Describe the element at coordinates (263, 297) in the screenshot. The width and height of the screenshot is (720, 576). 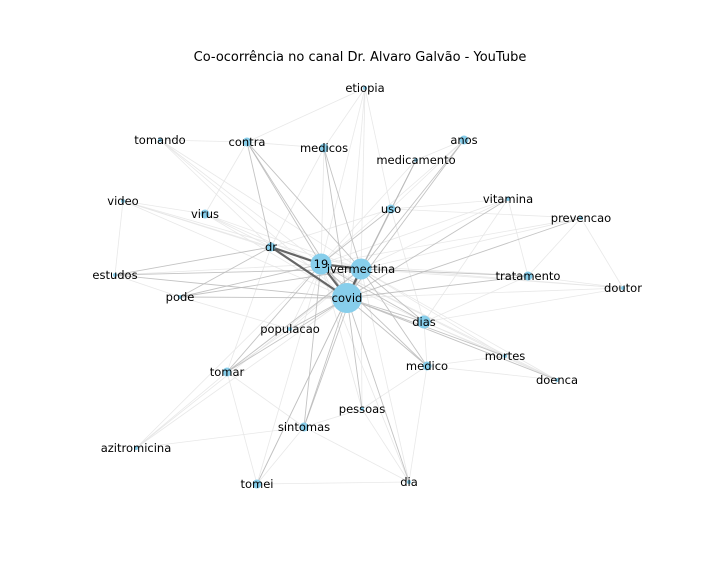
I see `edge-covid-pode` at that location.